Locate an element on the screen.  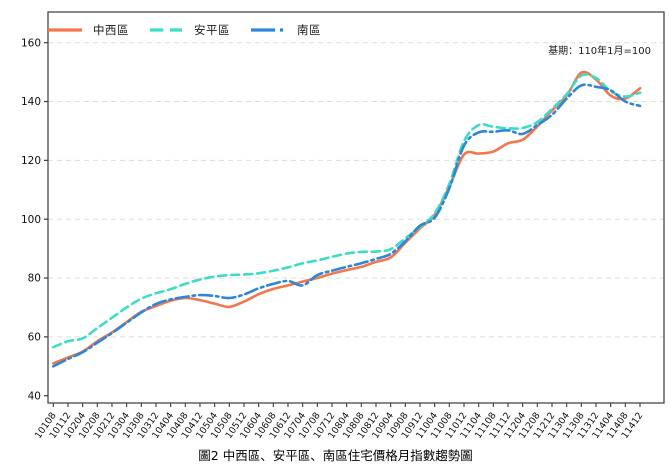
legend-line-dashed-icon is located at coordinates (166, 30).